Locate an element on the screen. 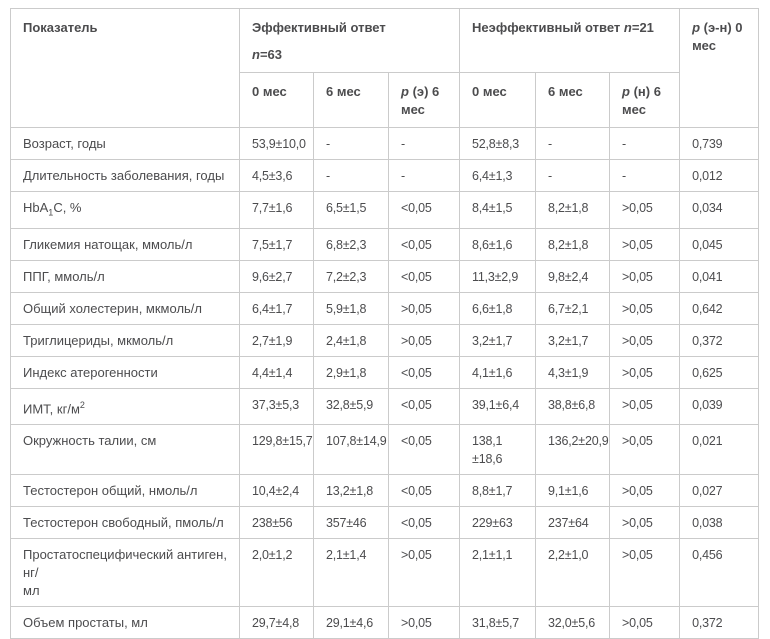  effective-group-n: n=63 is located at coordinates (352, 55).